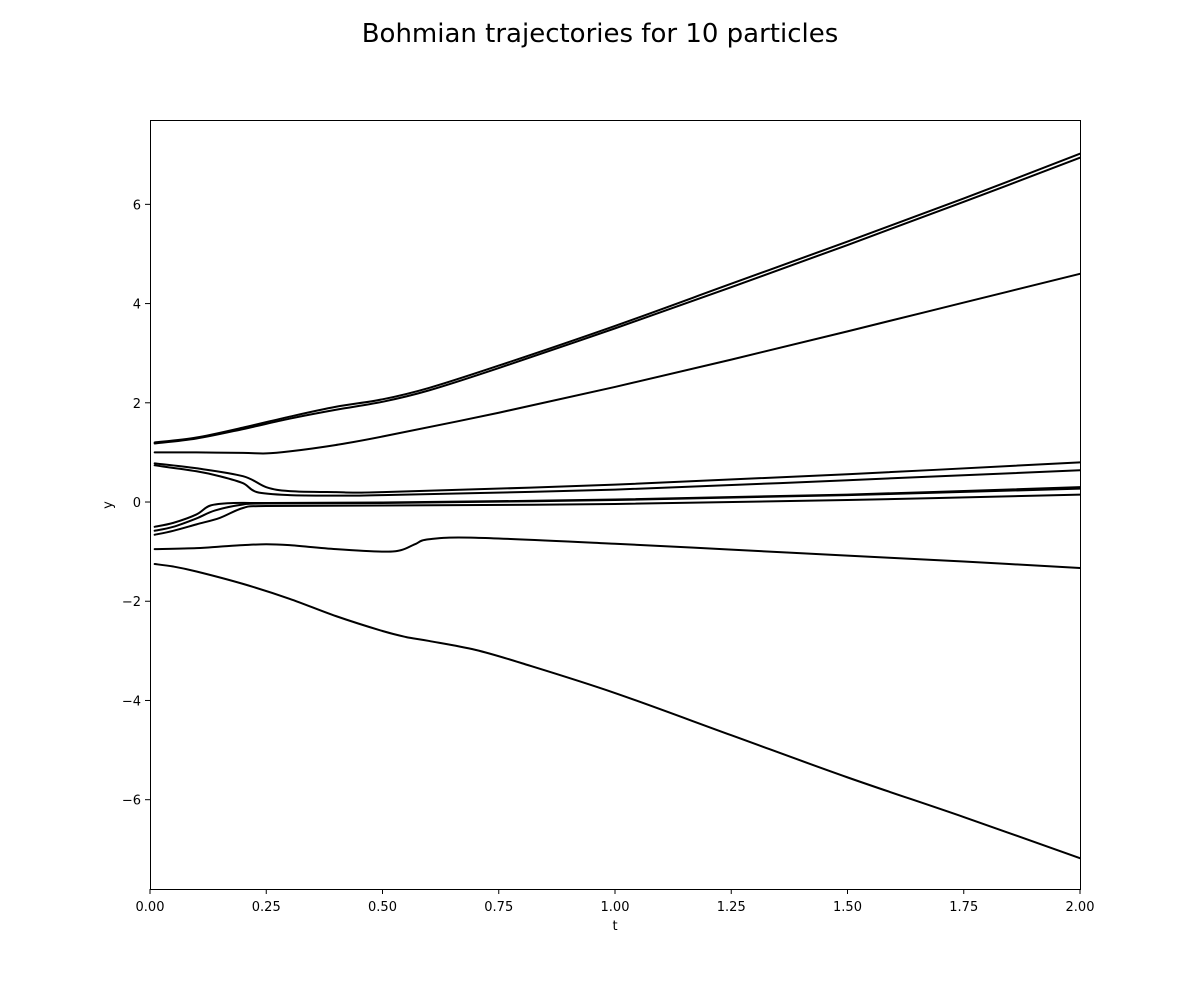 This screenshot has height=1000, width=1200. What do you see at coordinates (131, 801) in the screenshot?
I see `y-tick-label: −6` at bounding box center [131, 801].